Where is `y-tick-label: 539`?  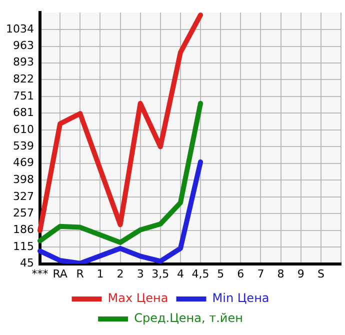
y-tick-label: 539 is located at coordinates (23, 146).